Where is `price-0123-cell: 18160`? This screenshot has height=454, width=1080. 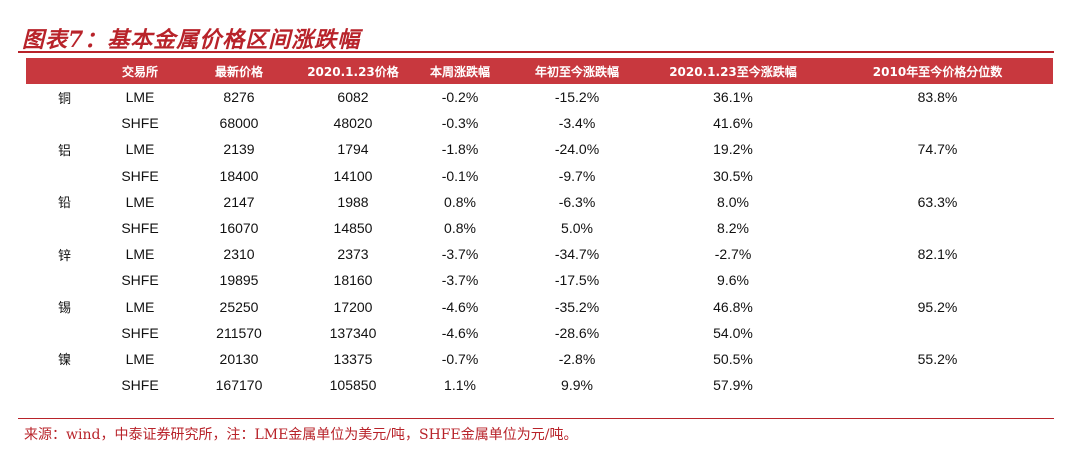 price-0123-cell: 18160 is located at coordinates (353, 280).